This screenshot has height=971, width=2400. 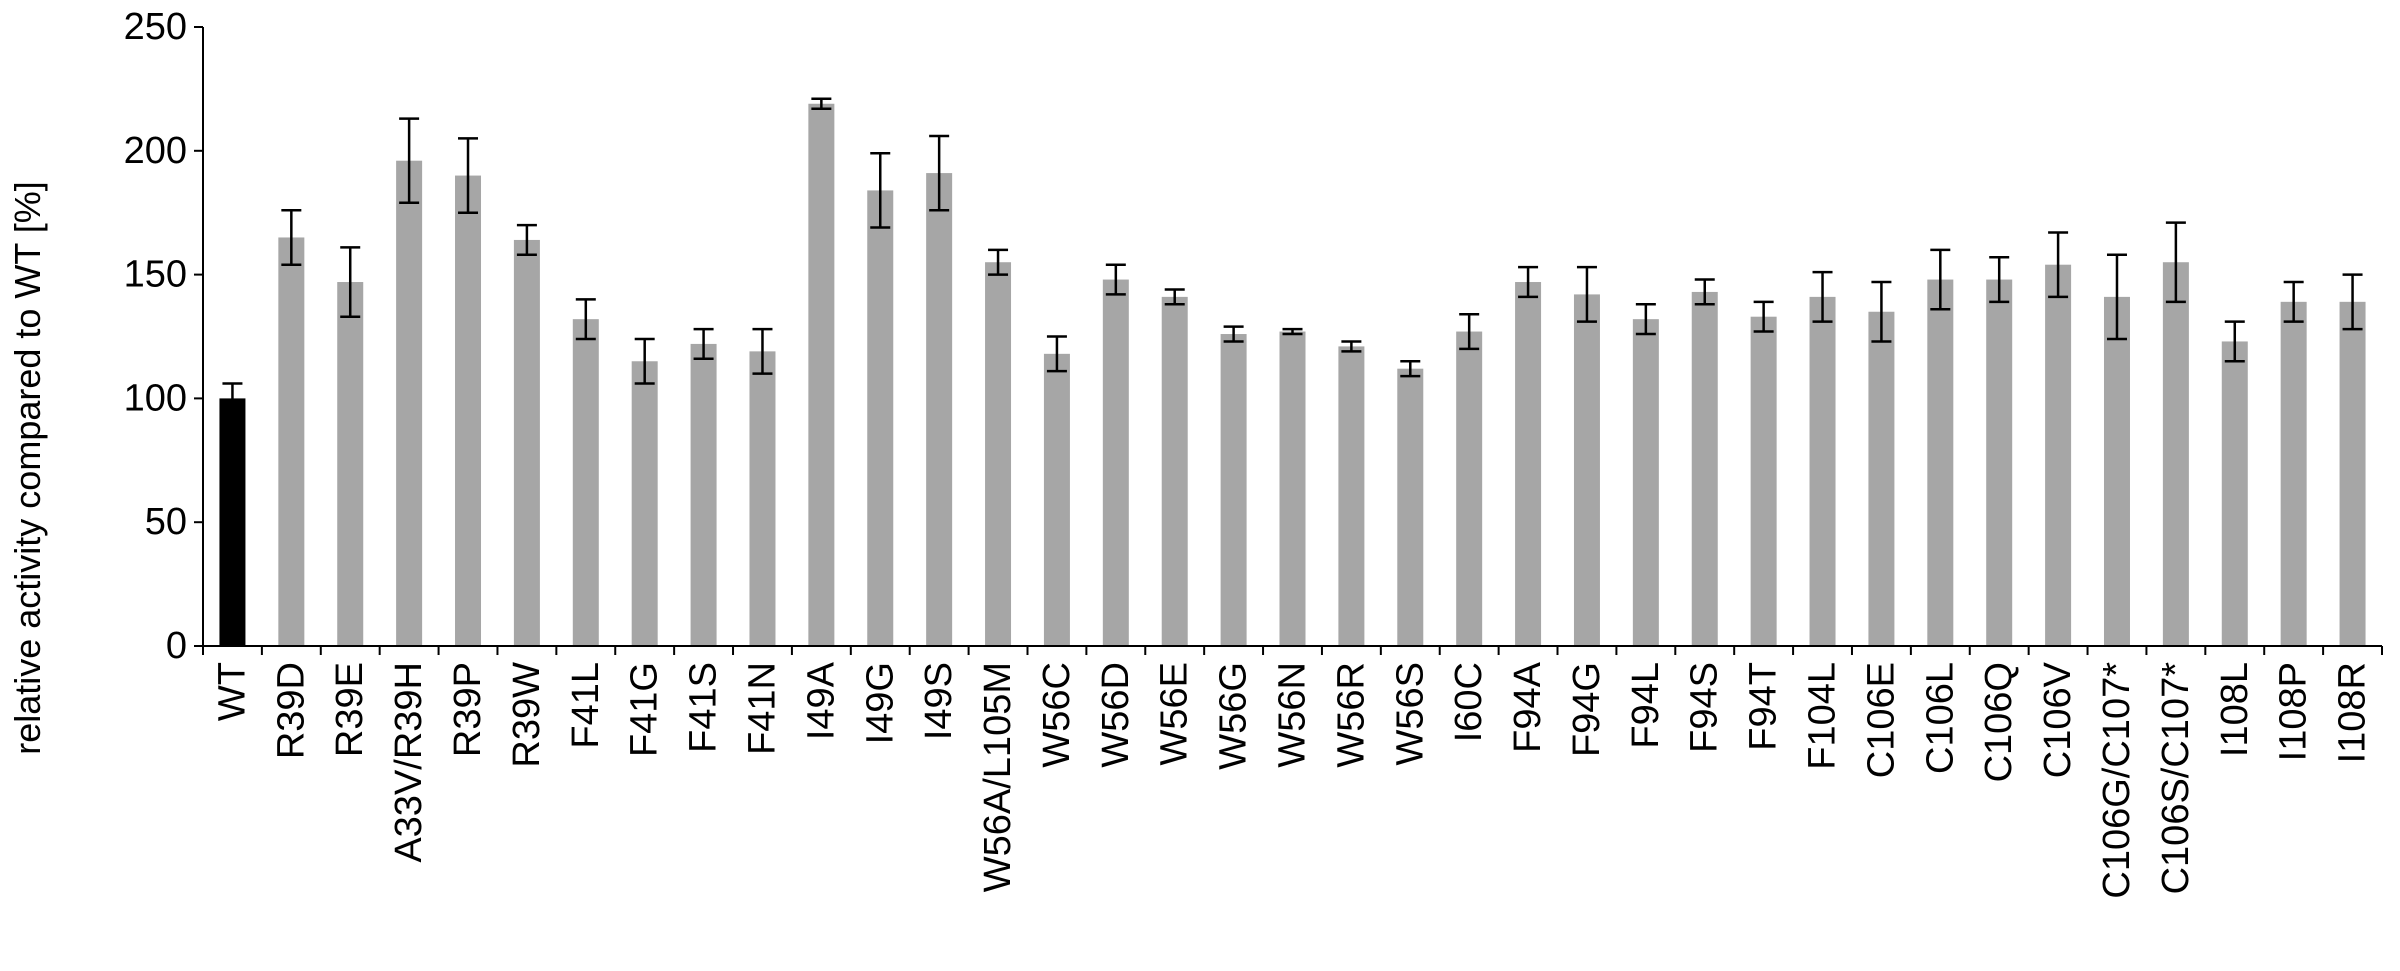 What do you see at coordinates (880, 703) in the screenshot?
I see `x-tick-label-12: I49G` at bounding box center [880, 703].